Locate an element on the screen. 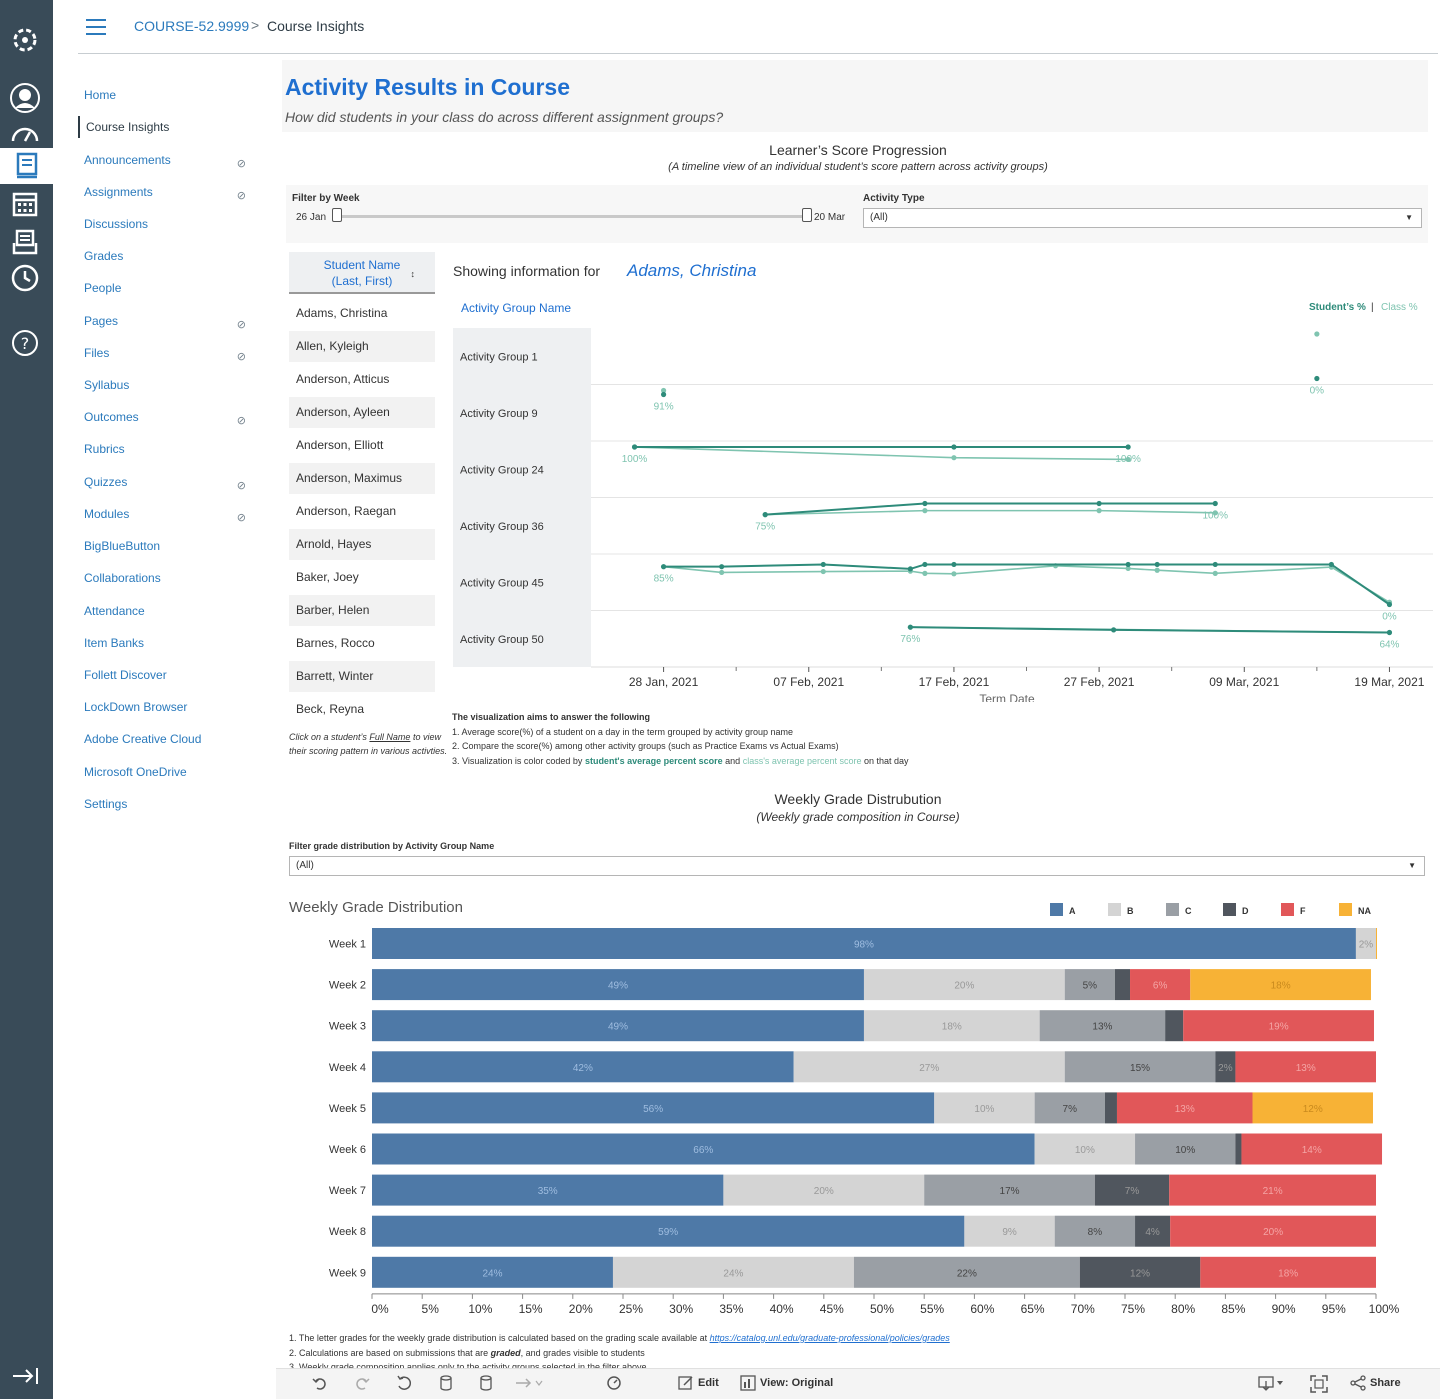  student-row: Allen, Kyleigh is located at coordinates (362, 346).